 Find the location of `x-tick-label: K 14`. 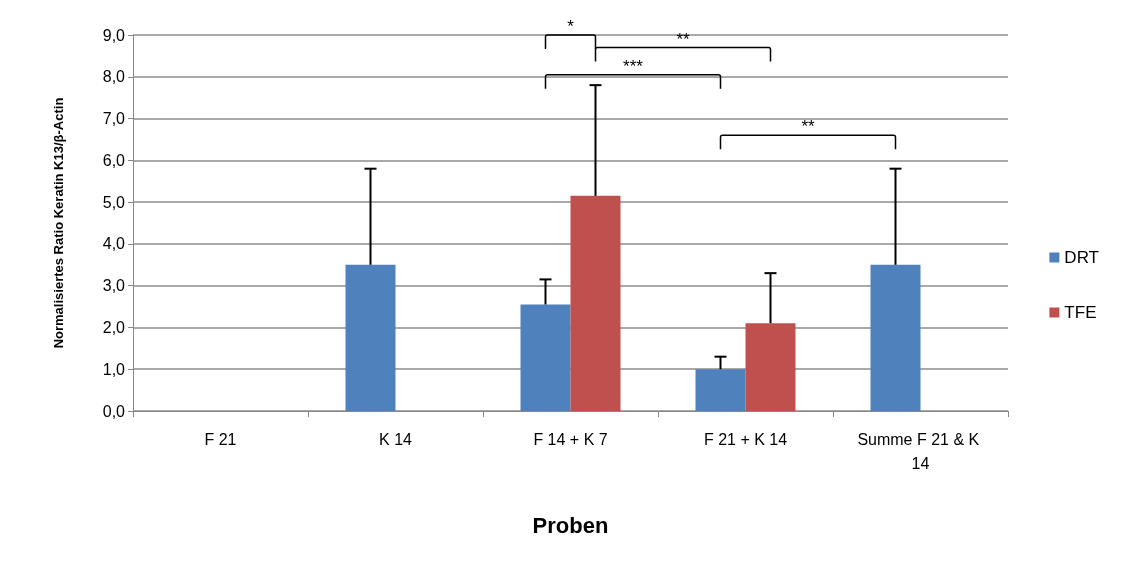

x-tick-label: K 14 is located at coordinates (396, 439).